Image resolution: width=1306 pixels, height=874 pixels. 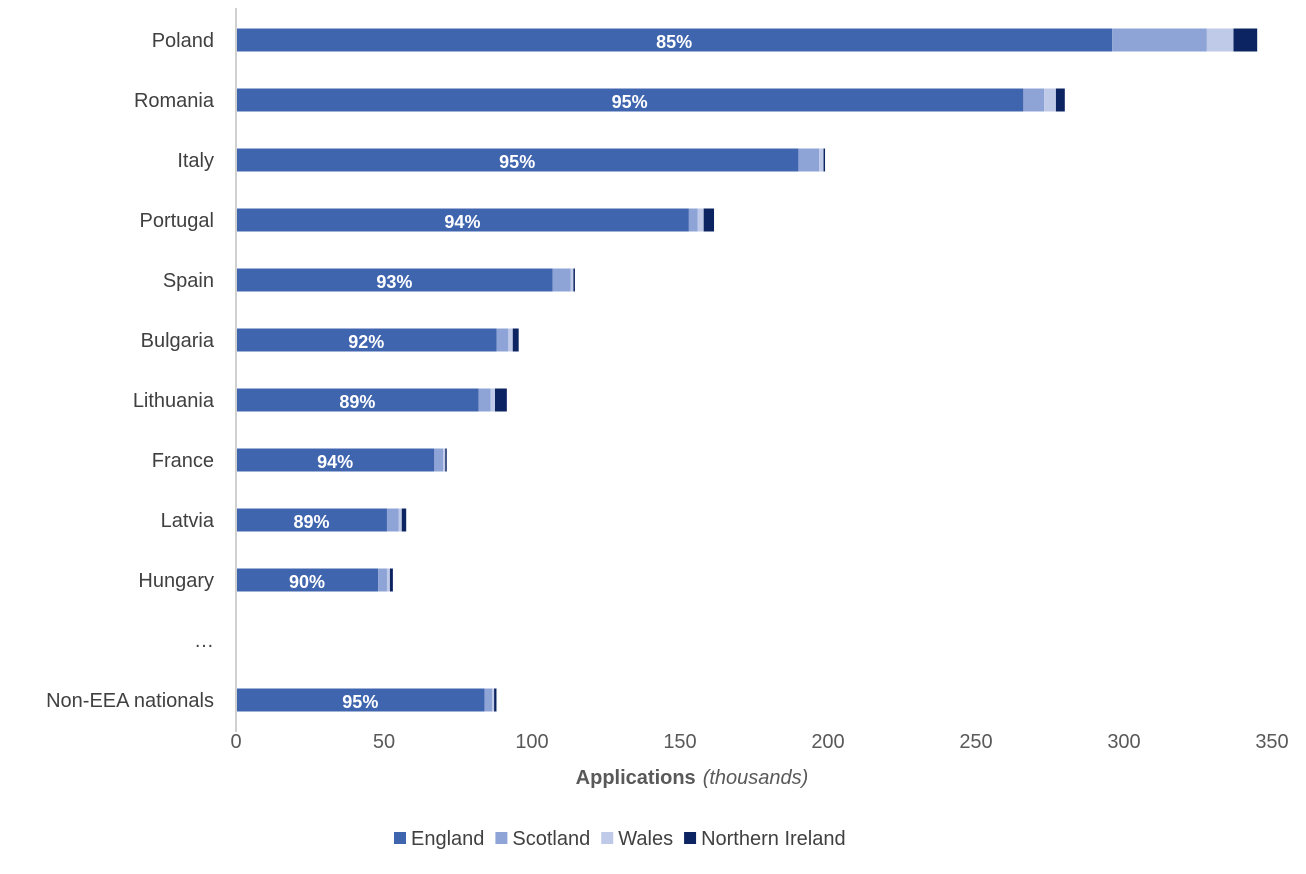 I want to click on data-label-spain: 93%, so click(x=394, y=282).